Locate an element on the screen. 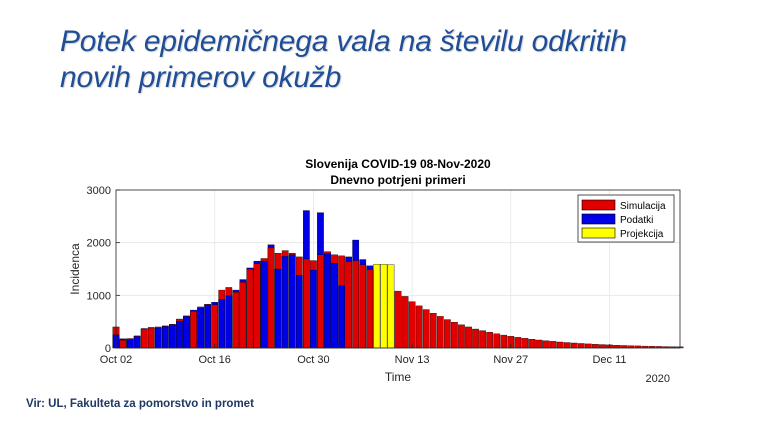 The height and width of the screenshot is (432, 768). x-tick-label: Oct 02 is located at coordinates (116, 360).